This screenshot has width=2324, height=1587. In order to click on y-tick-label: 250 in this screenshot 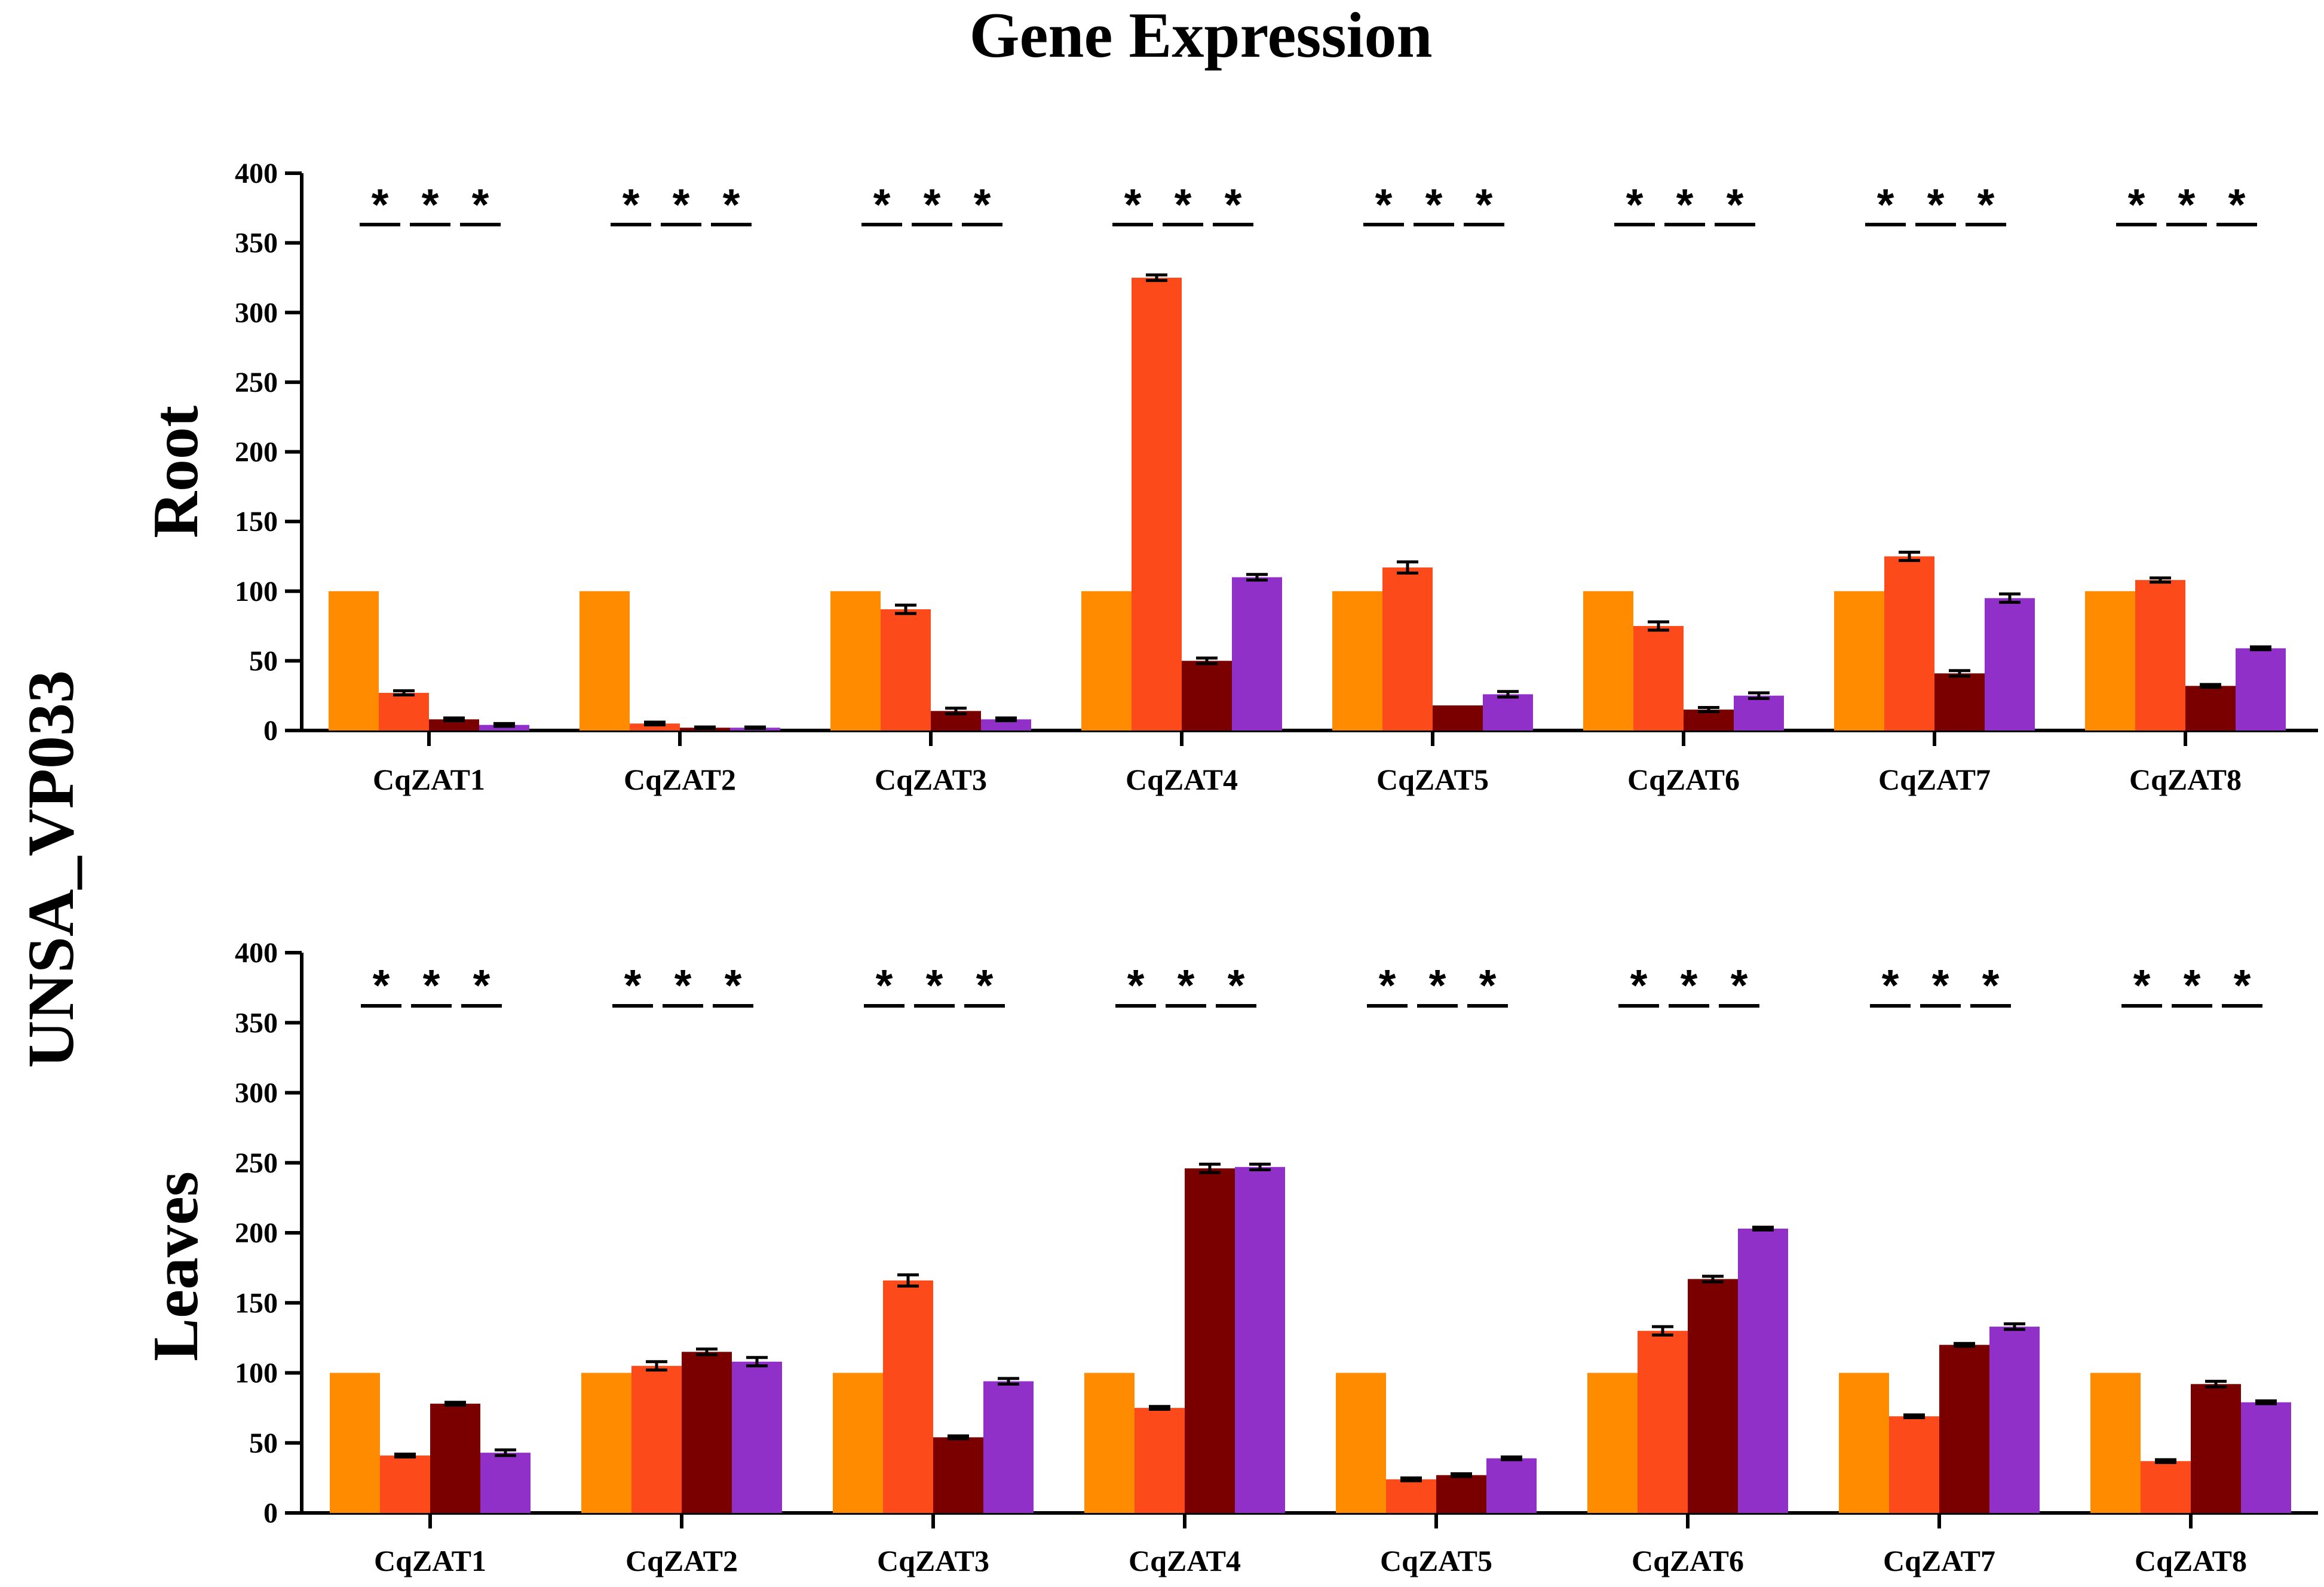, I will do `click(256, 1163)`.